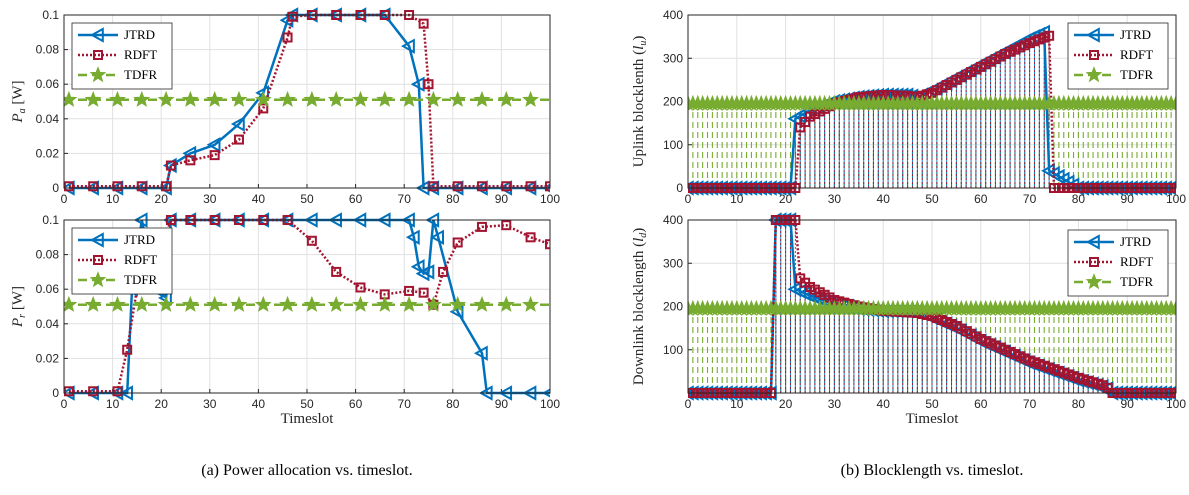 Image resolution: width=1189 pixels, height=495 pixels. I want to click on y-axis-label-var: l, so click(639, 240).